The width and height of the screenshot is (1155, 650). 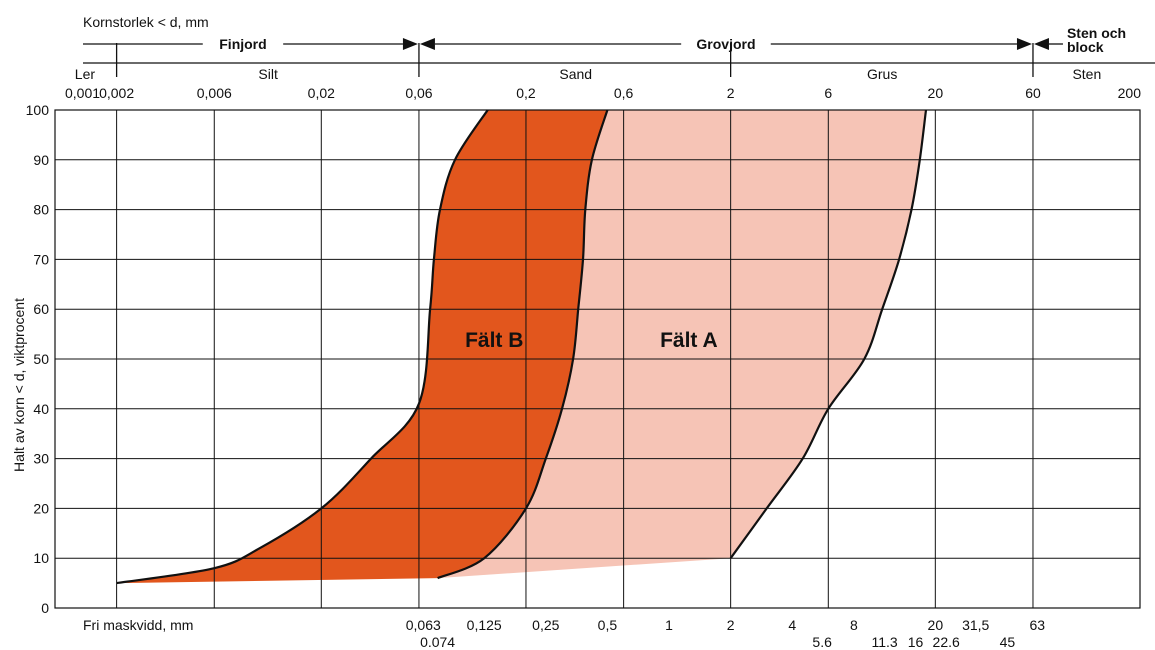 I want to click on top-tick-label: 0,001, so click(x=82, y=93).